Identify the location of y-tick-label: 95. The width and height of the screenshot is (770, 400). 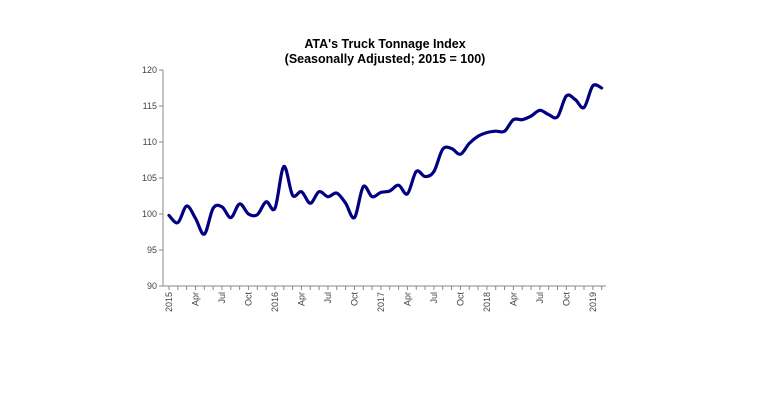
(152, 250).